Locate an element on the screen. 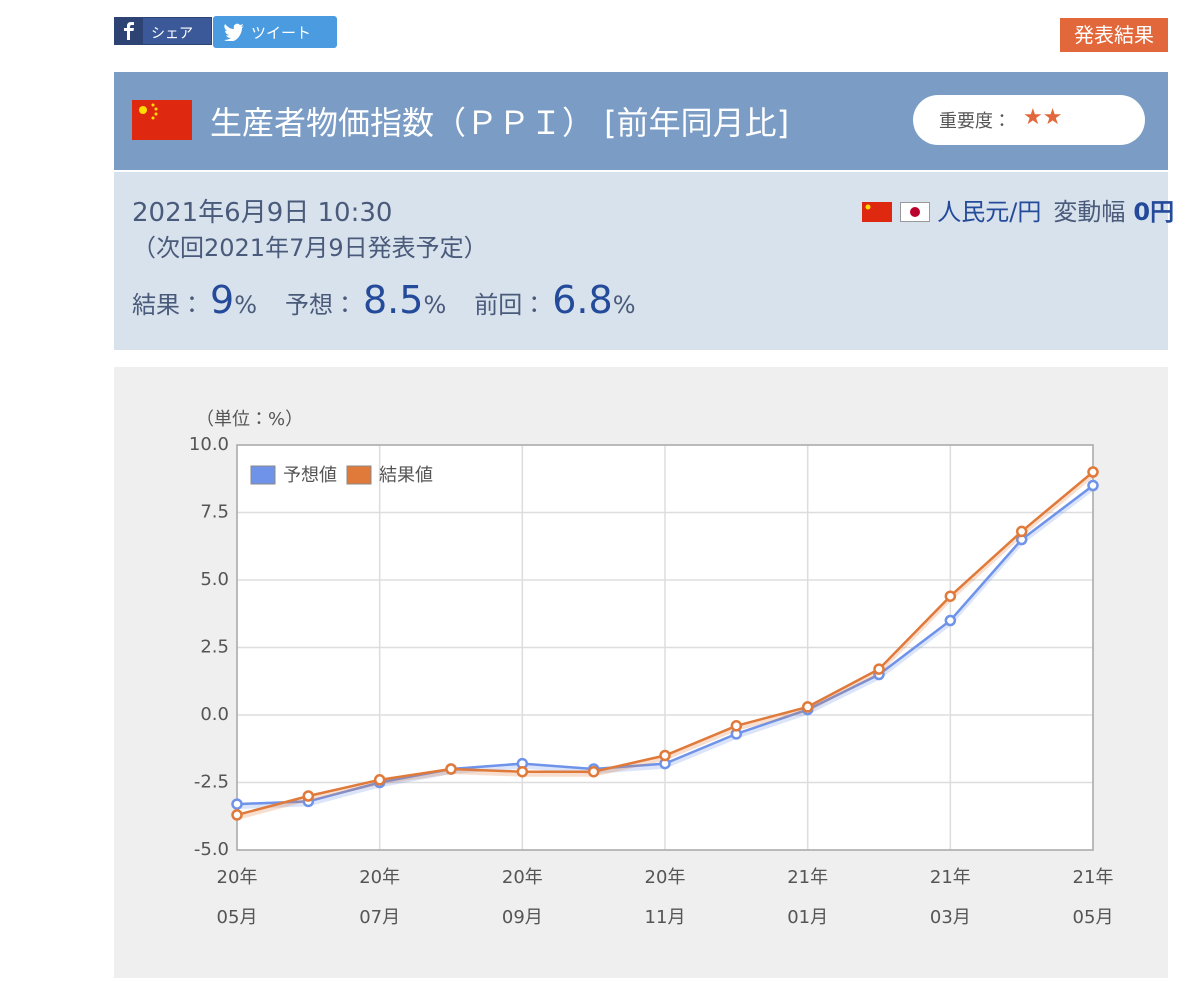 The image size is (1200, 982). facebook-icon is located at coordinates (129, 31).